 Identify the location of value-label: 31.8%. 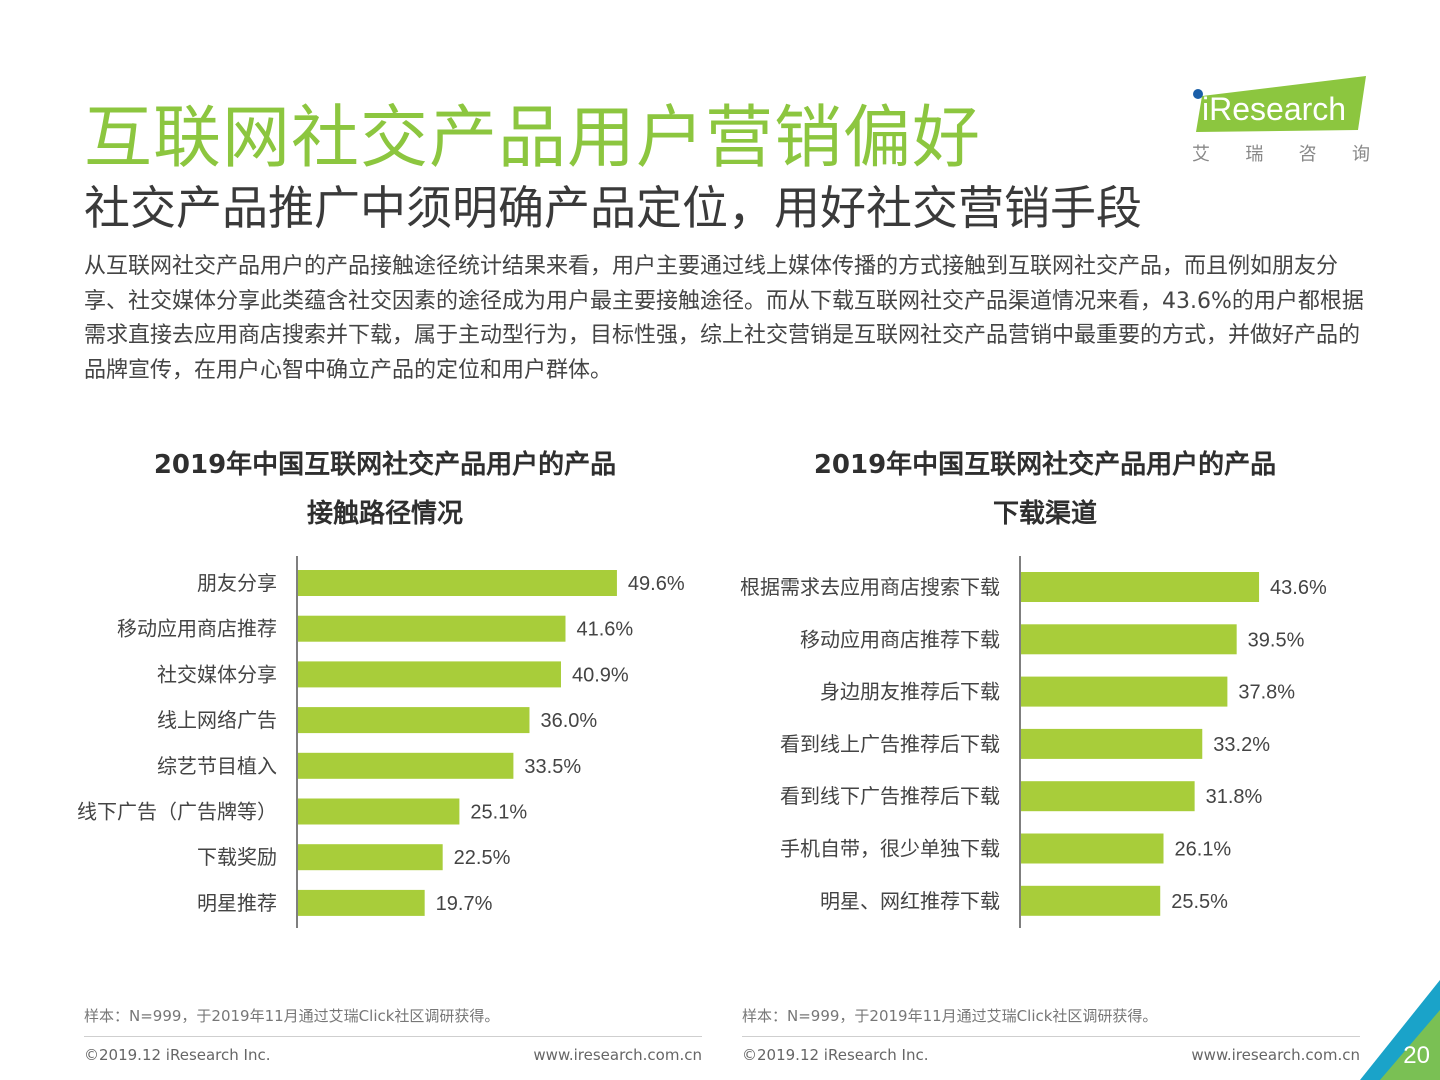
(1234, 797).